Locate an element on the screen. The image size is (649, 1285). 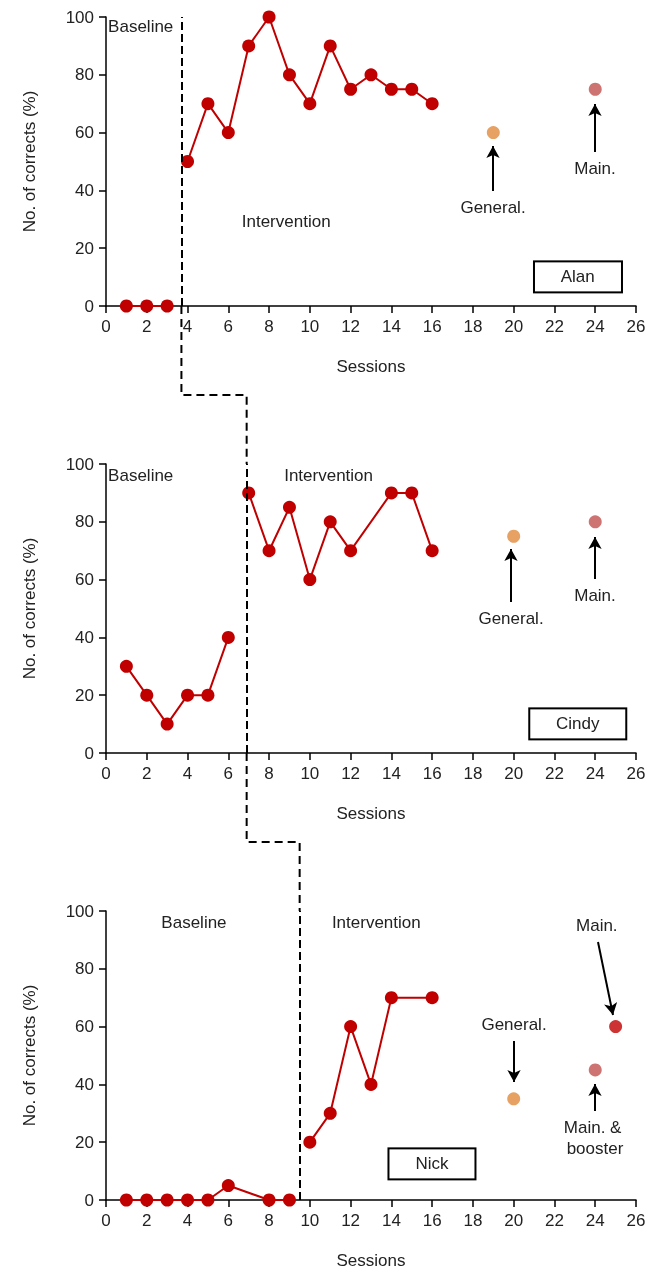
name-frame: Alan is located at coordinates (577, 277).